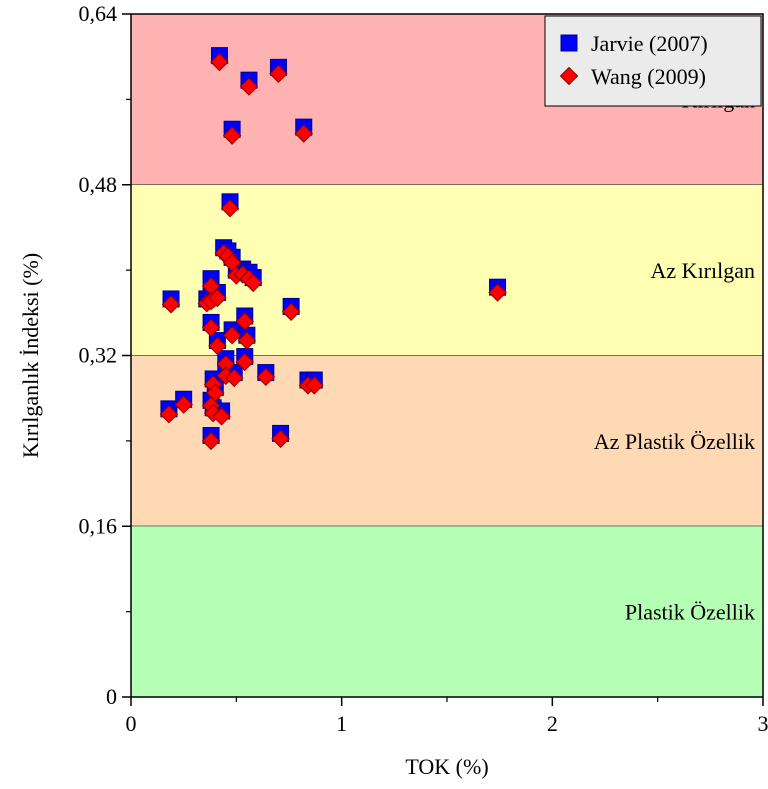 This screenshot has height=789, width=768. What do you see at coordinates (446, 766) in the screenshot?
I see `x-axis-title: TOK (%)` at bounding box center [446, 766].